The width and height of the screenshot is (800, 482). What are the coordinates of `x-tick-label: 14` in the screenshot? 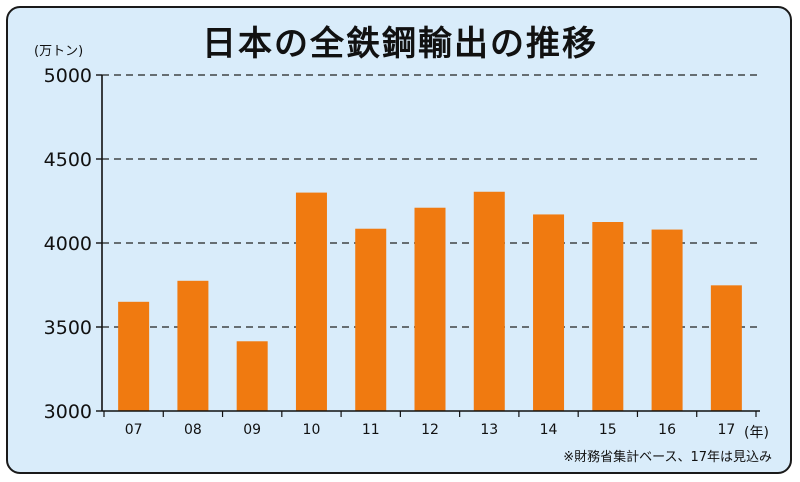 It's located at (549, 430).